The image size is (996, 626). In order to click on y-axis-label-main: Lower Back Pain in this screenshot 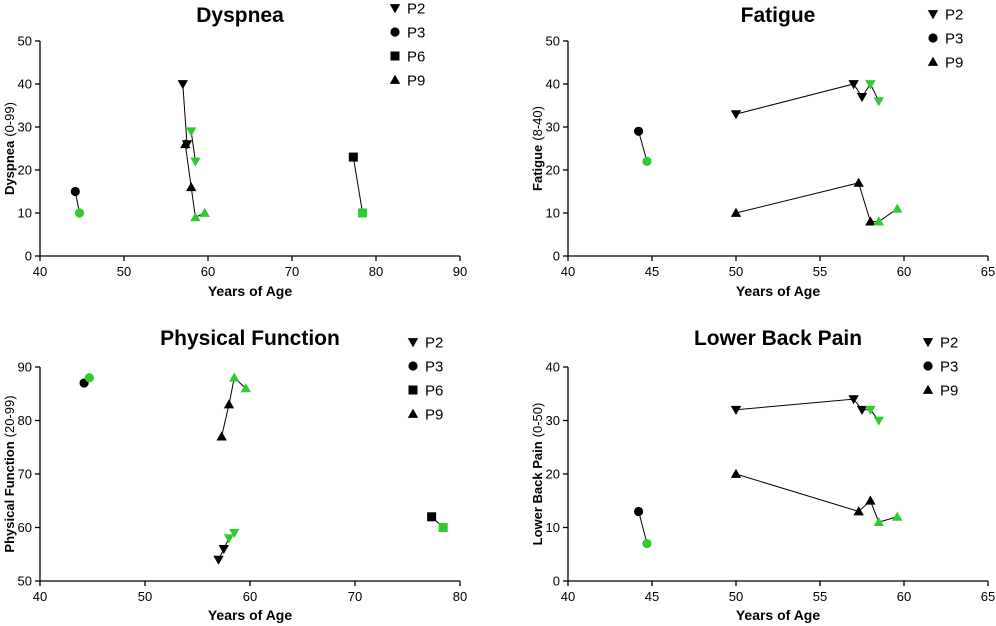, I will do `click(537, 493)`.